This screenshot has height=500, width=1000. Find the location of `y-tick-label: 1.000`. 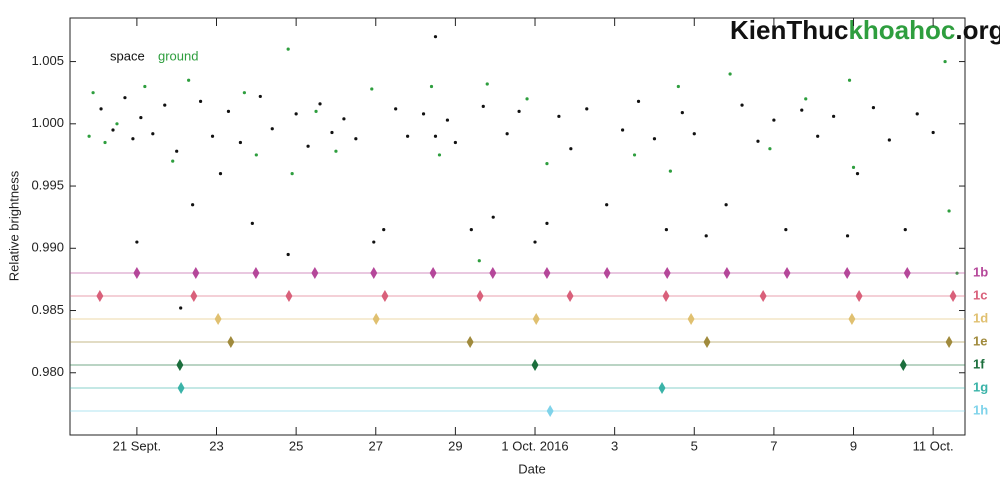

y-tick-label: 1.000 is located at coordinates (47, 122).